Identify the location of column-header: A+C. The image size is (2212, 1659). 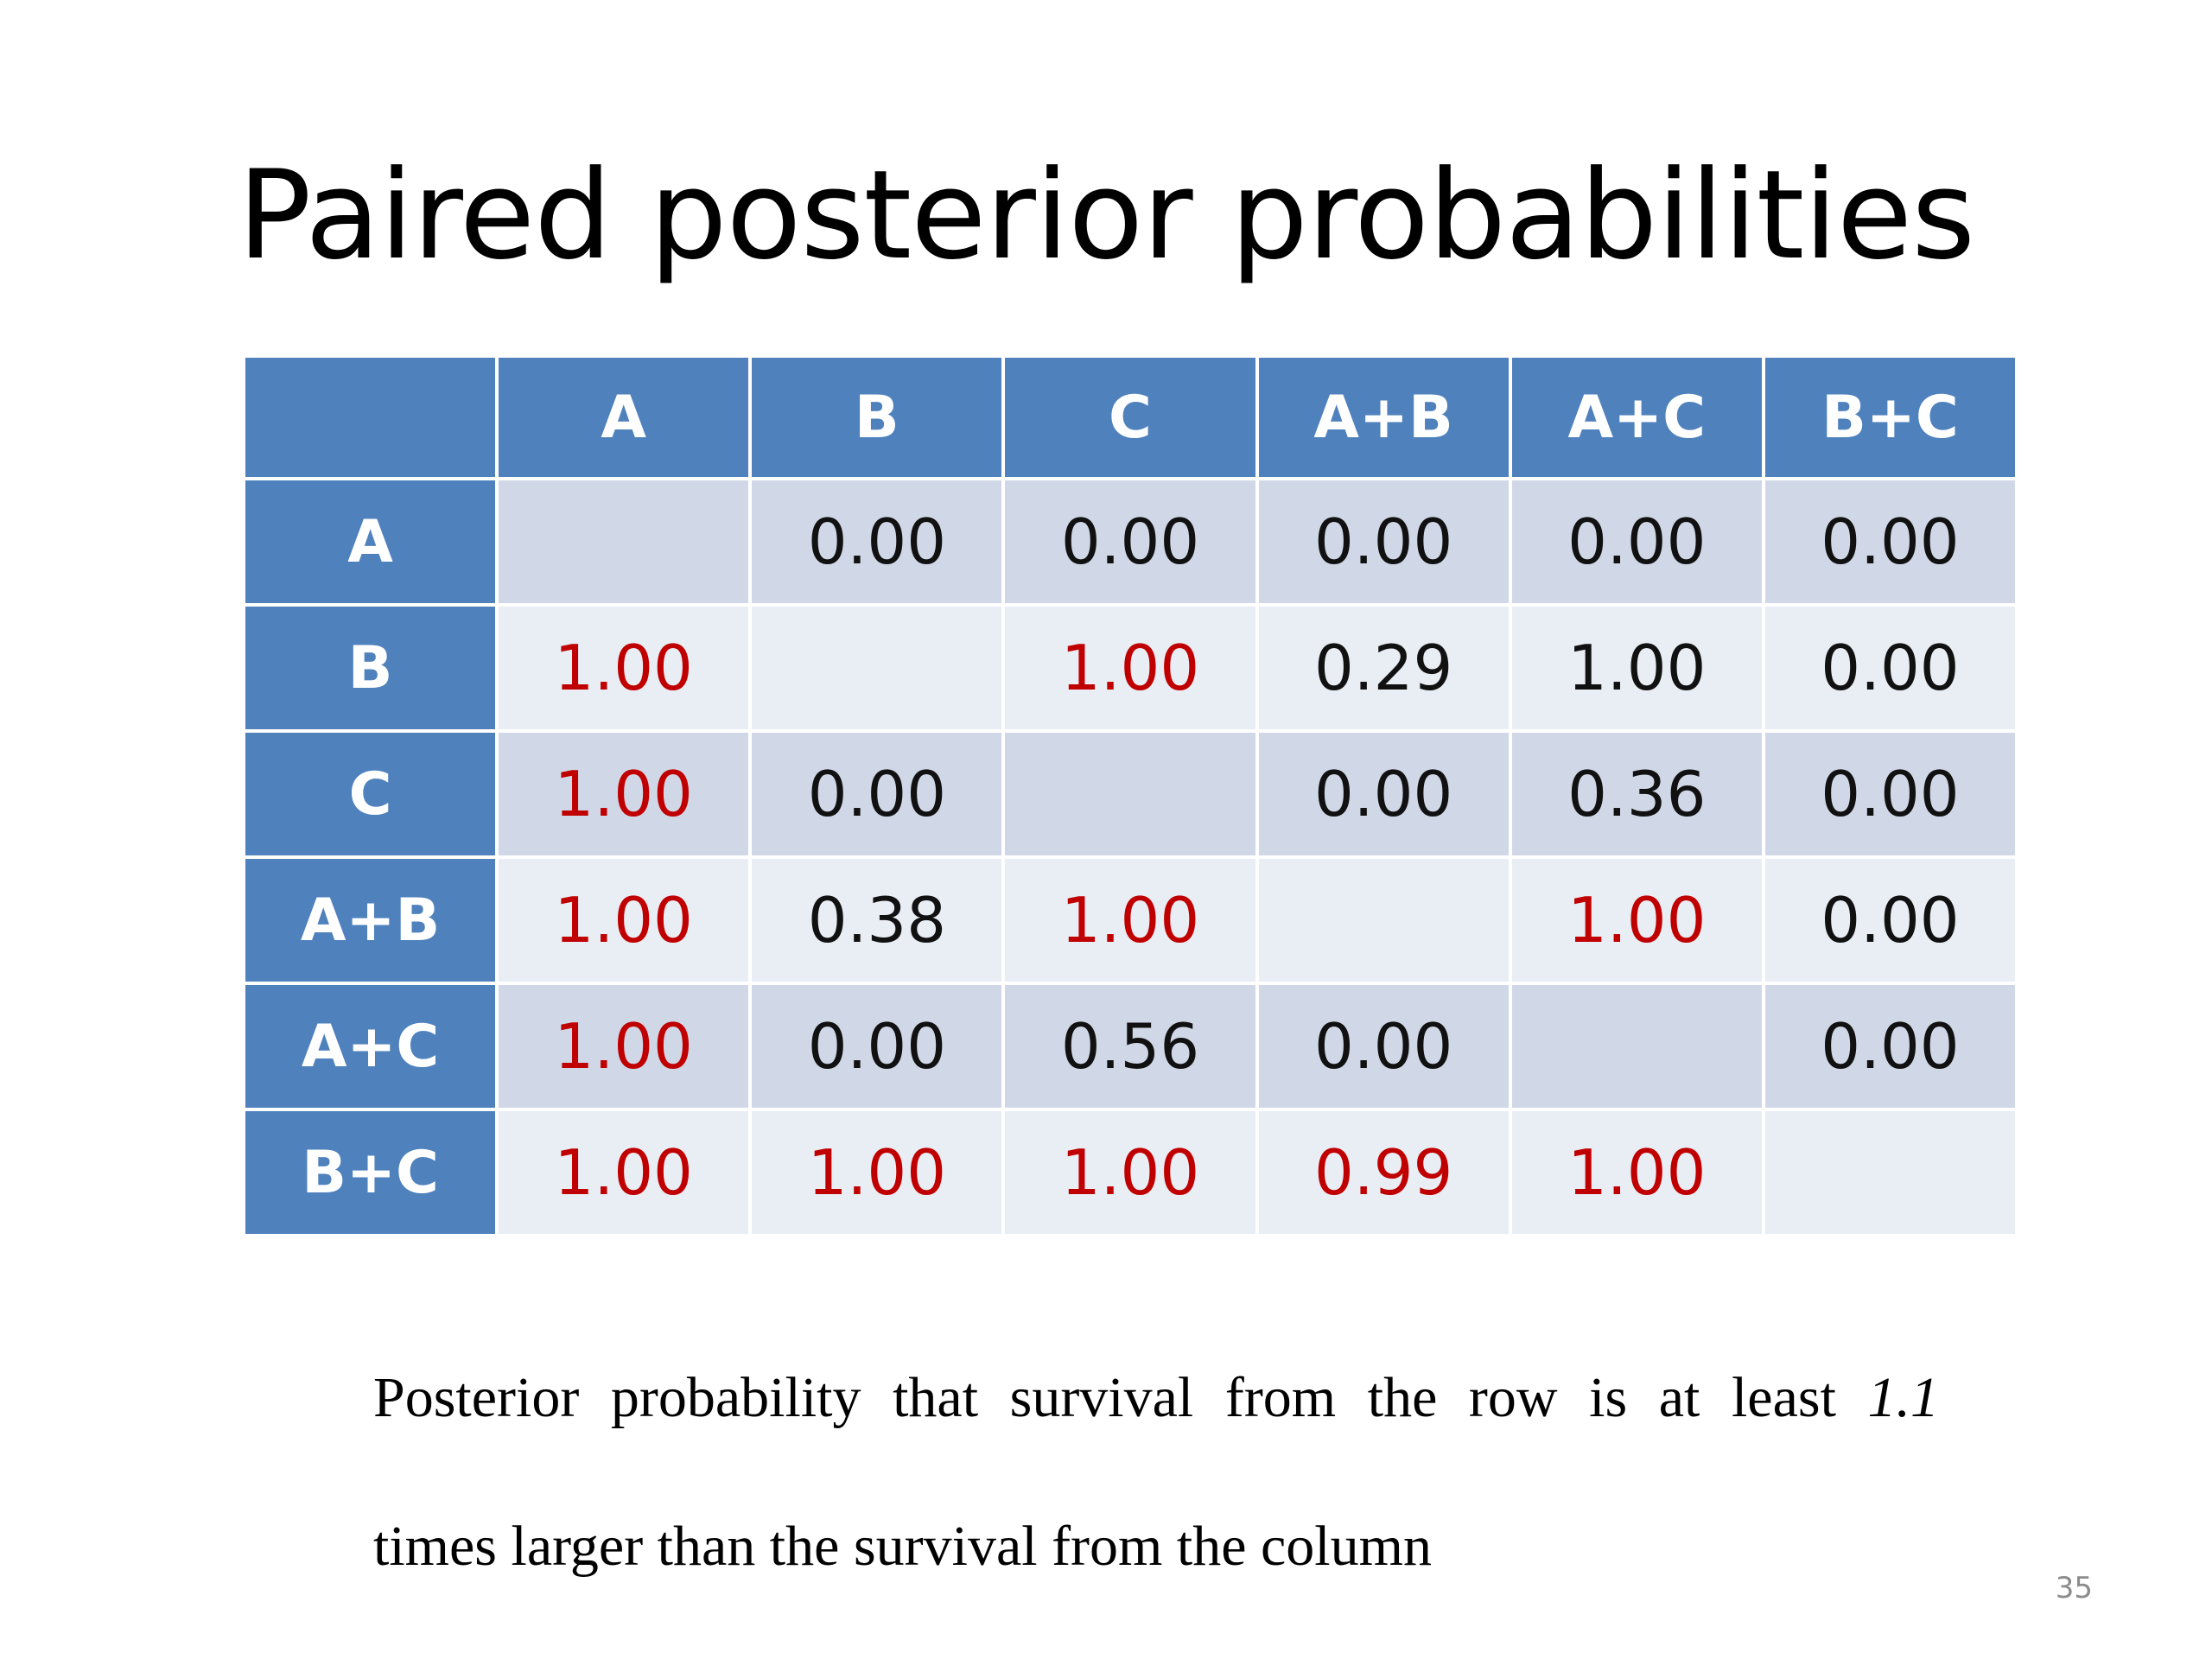
(1636, 417).